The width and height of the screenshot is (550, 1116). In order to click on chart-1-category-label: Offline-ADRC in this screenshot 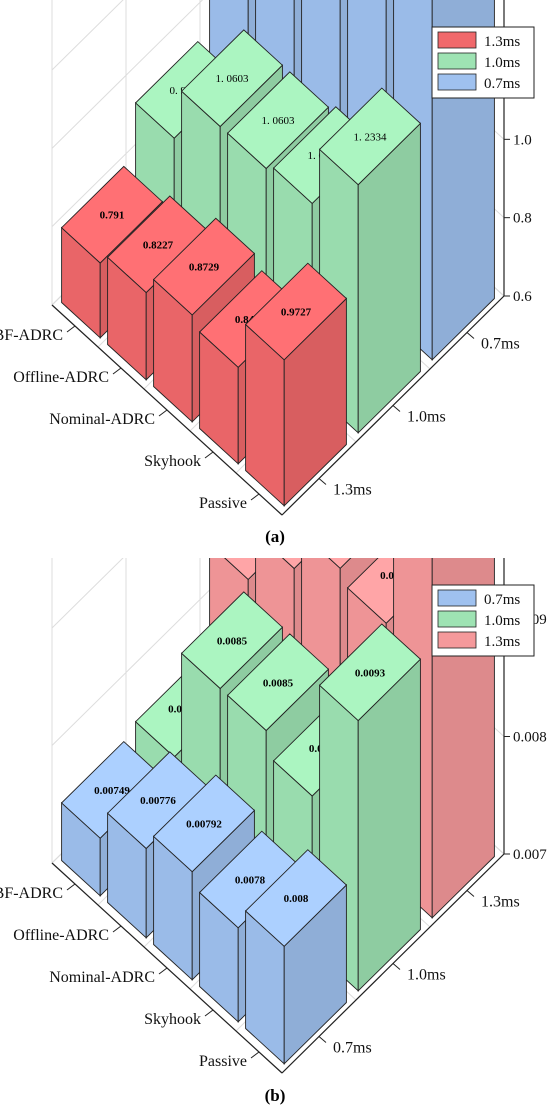, I will do `click(61, 935)`.